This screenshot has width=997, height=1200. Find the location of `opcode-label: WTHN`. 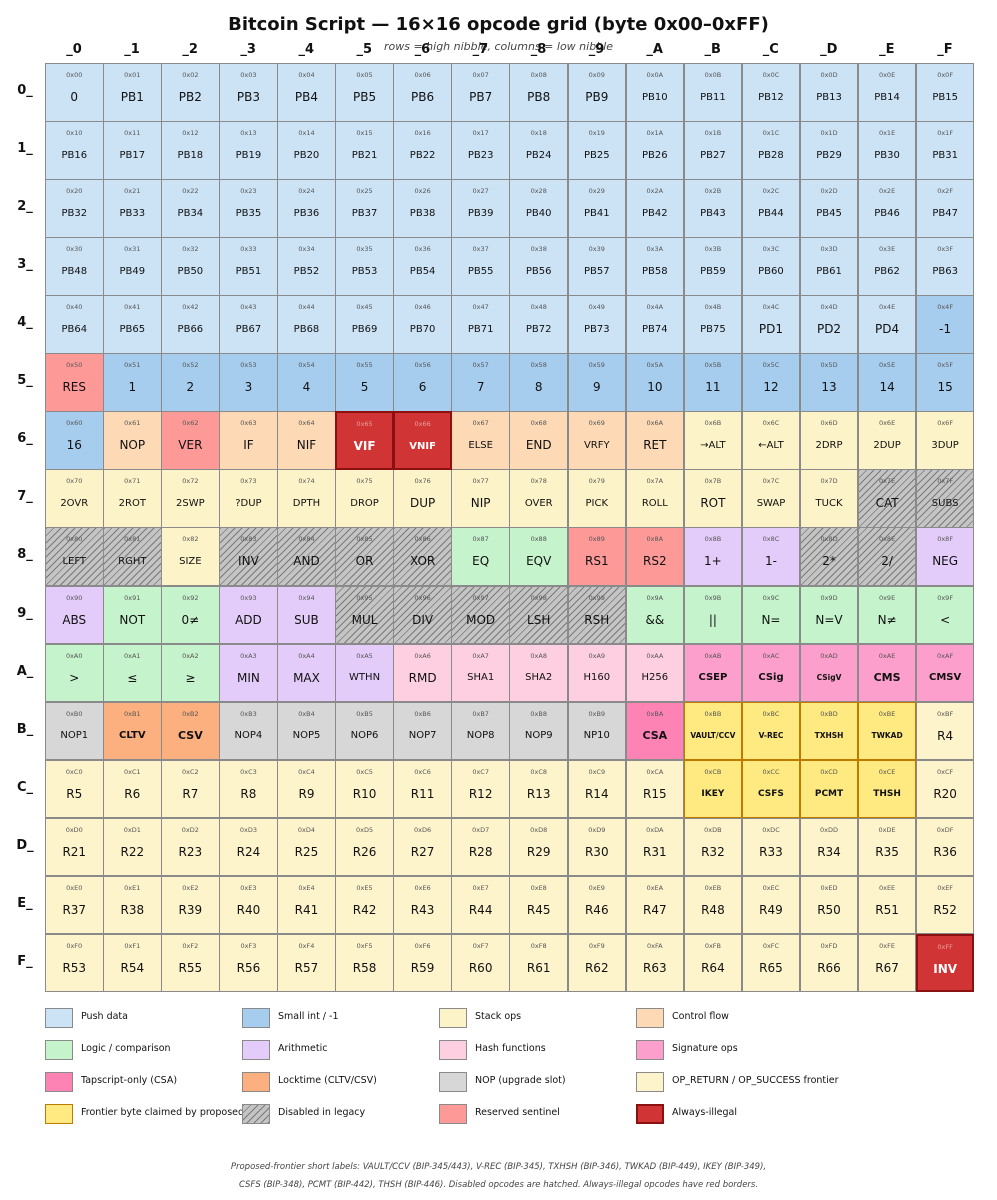

opcode-label: WTHN is located at coordinates (365, 678).